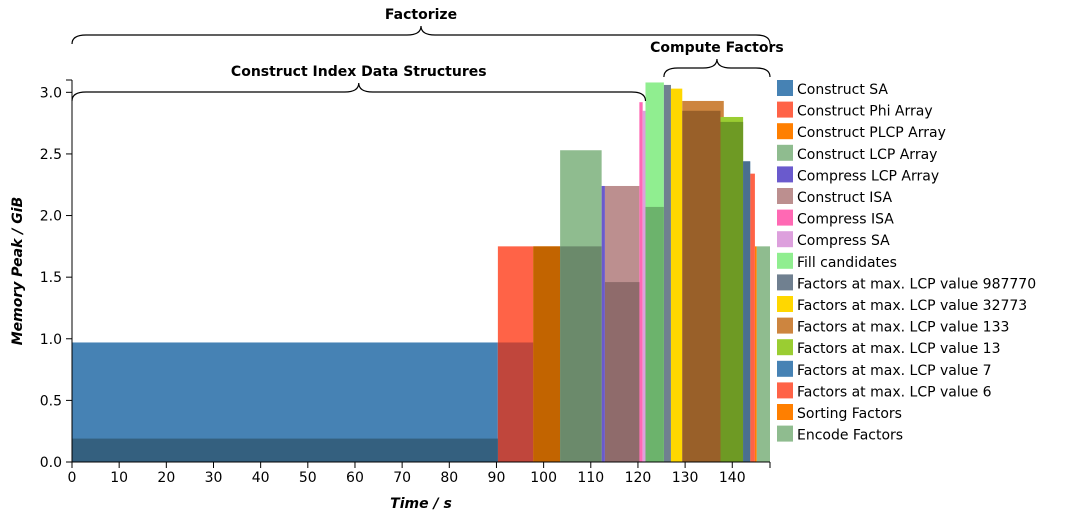 Image resolution: width=1073 pixels, height=513 pixels. What do you see at coordinates (843, 241) in the screenshot?
I see `legend-label-7: Compress SA` at bounding box center [843, 241].